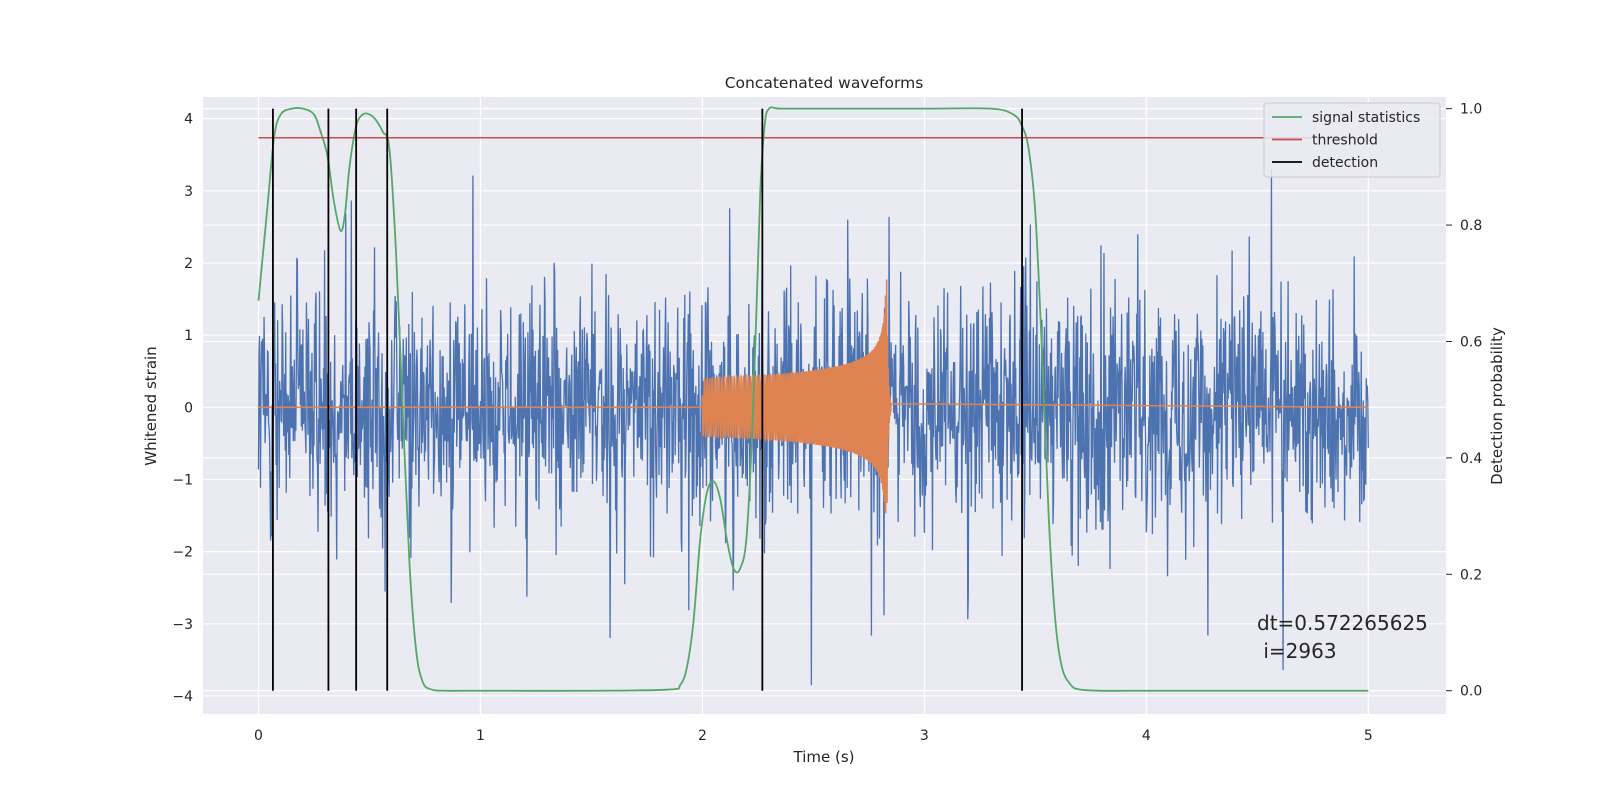 This screenshot has width=1600, height=800. Describe the element at coordinates (182, 408) in the screenshot. I see `y-axis-ticks: −4 −3 −2 −1 0 1 2 3 4` at that location.